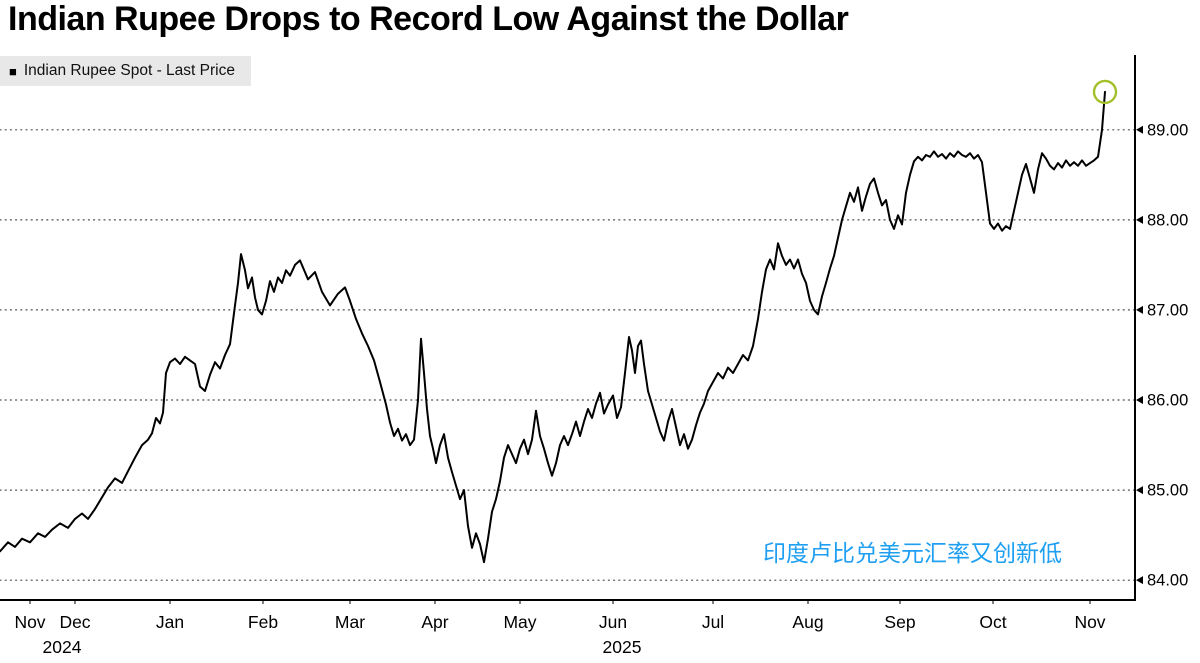  I want to click on x-axis-month-label: Oct, so click(992, 622).